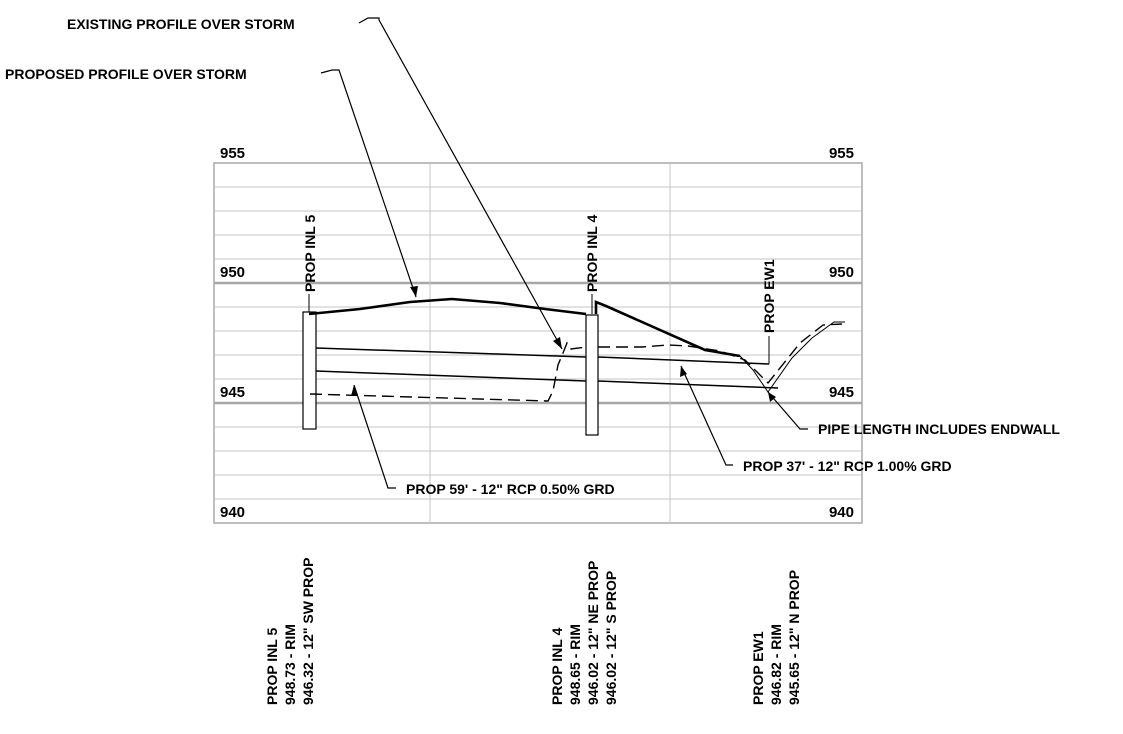 The height and width of the screenshot is (734, 1123). What do you see at coordinates (841, 153) in the screenshot?
I see `elevation-label-955-right: 955` at bounding box center [841, 153].